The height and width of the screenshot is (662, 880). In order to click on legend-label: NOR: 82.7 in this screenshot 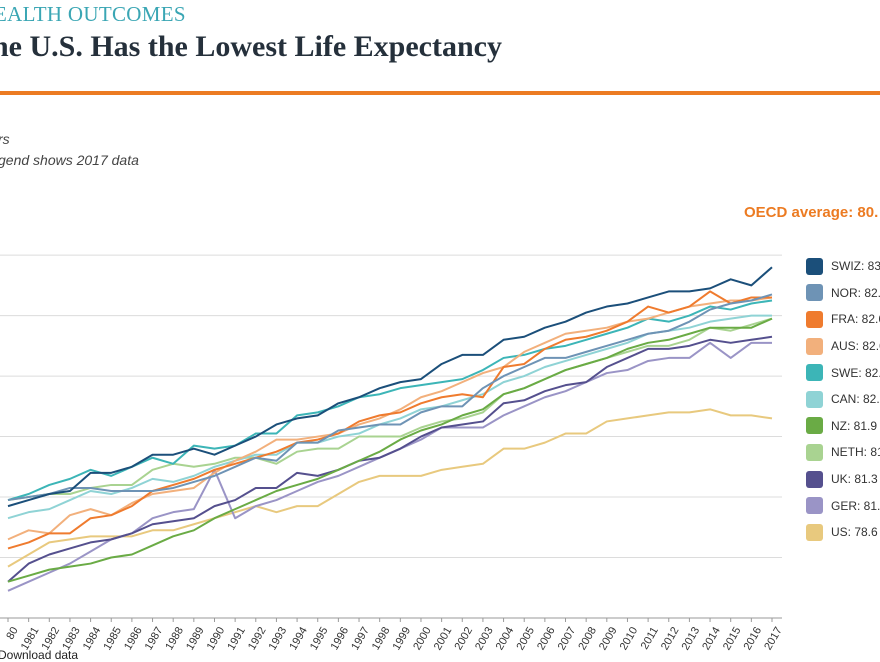, I will do `click(855, 292)`.